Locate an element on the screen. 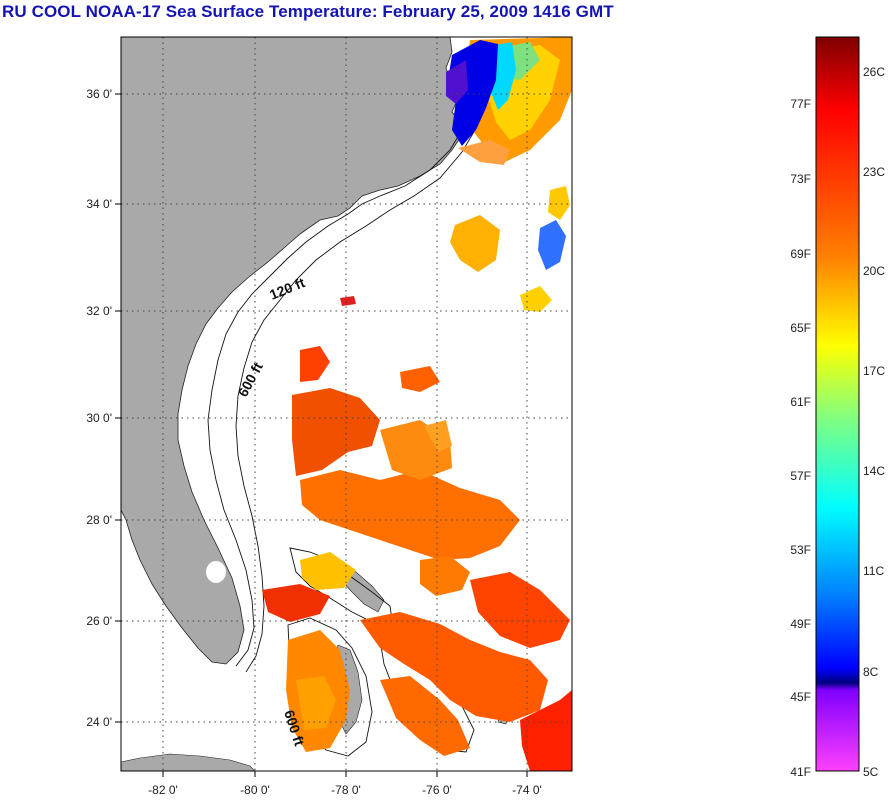  colorbar-c-label: 20C is located at coordinates (874, 271).